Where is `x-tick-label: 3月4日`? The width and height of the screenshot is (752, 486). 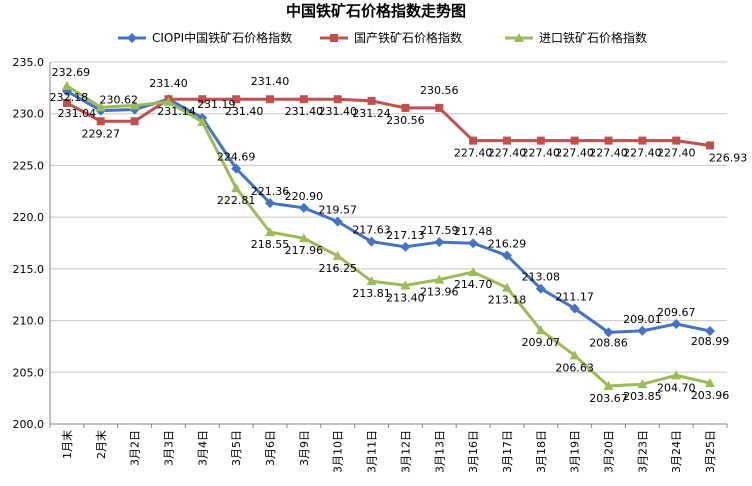
x-tick-label: 3月4日 is located at coordinates (202, 448).